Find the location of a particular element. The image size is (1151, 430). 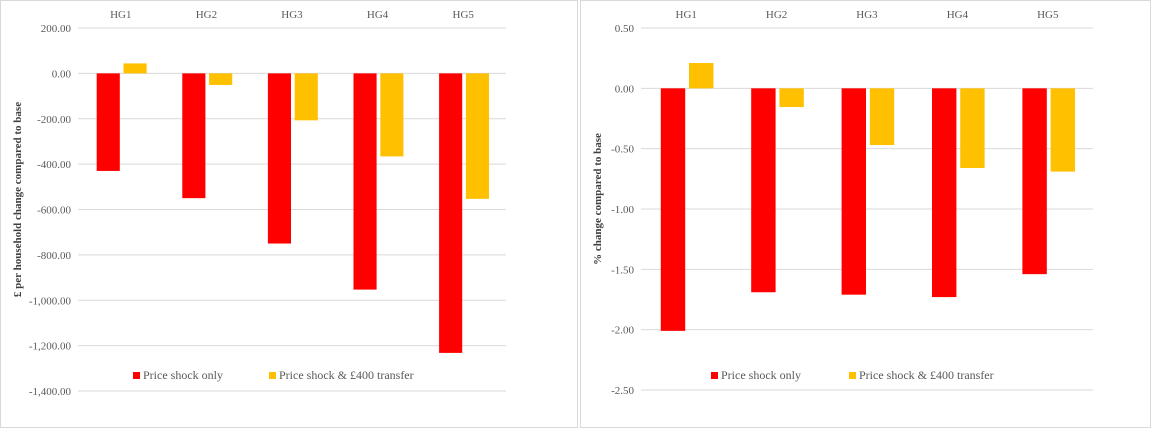

y-tick-label: 0.50 is located at coordinates (625, 29).